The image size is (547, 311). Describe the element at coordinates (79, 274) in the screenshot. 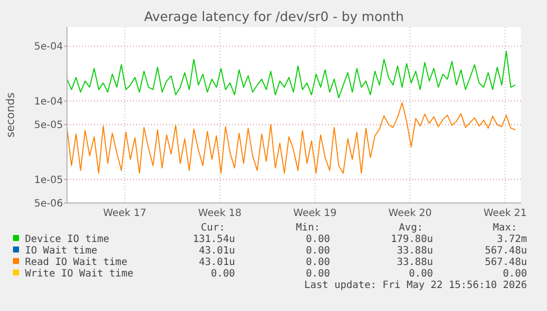

I see `legend-label: Write IO Wait time` at that location.